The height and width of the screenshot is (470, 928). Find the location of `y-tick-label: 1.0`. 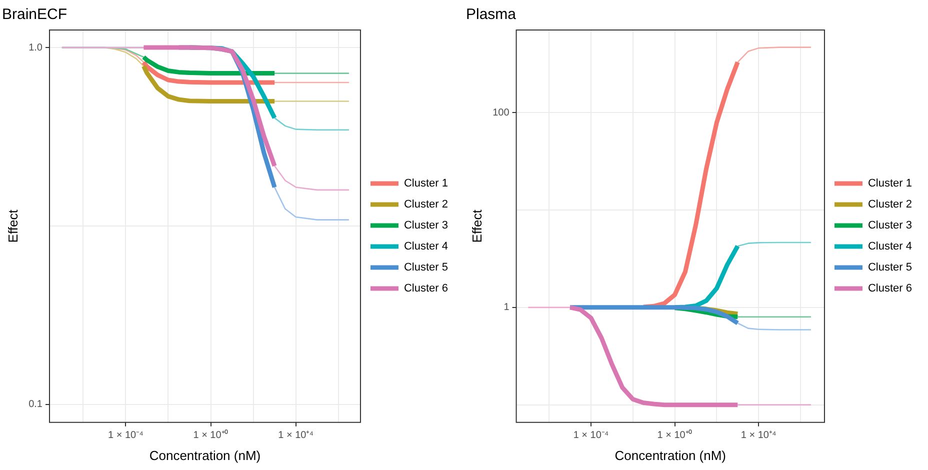

y-tick-label: 1.0 is located at coordinates (35, 48).